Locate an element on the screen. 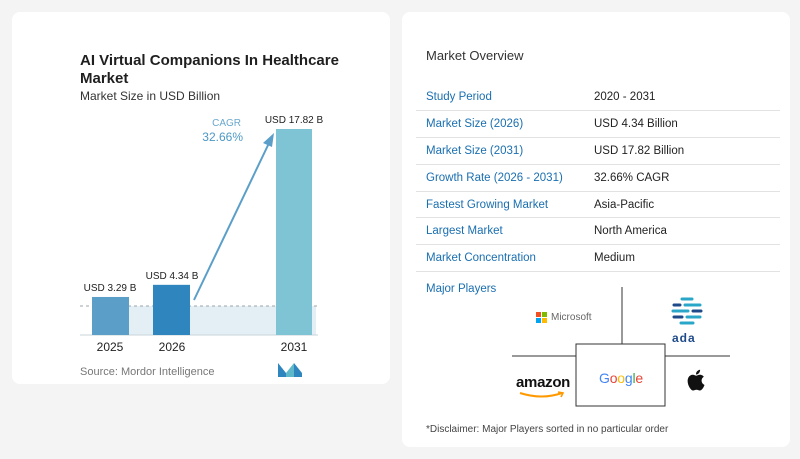  overview-row-value: North America is located at coordinates (682, 231).